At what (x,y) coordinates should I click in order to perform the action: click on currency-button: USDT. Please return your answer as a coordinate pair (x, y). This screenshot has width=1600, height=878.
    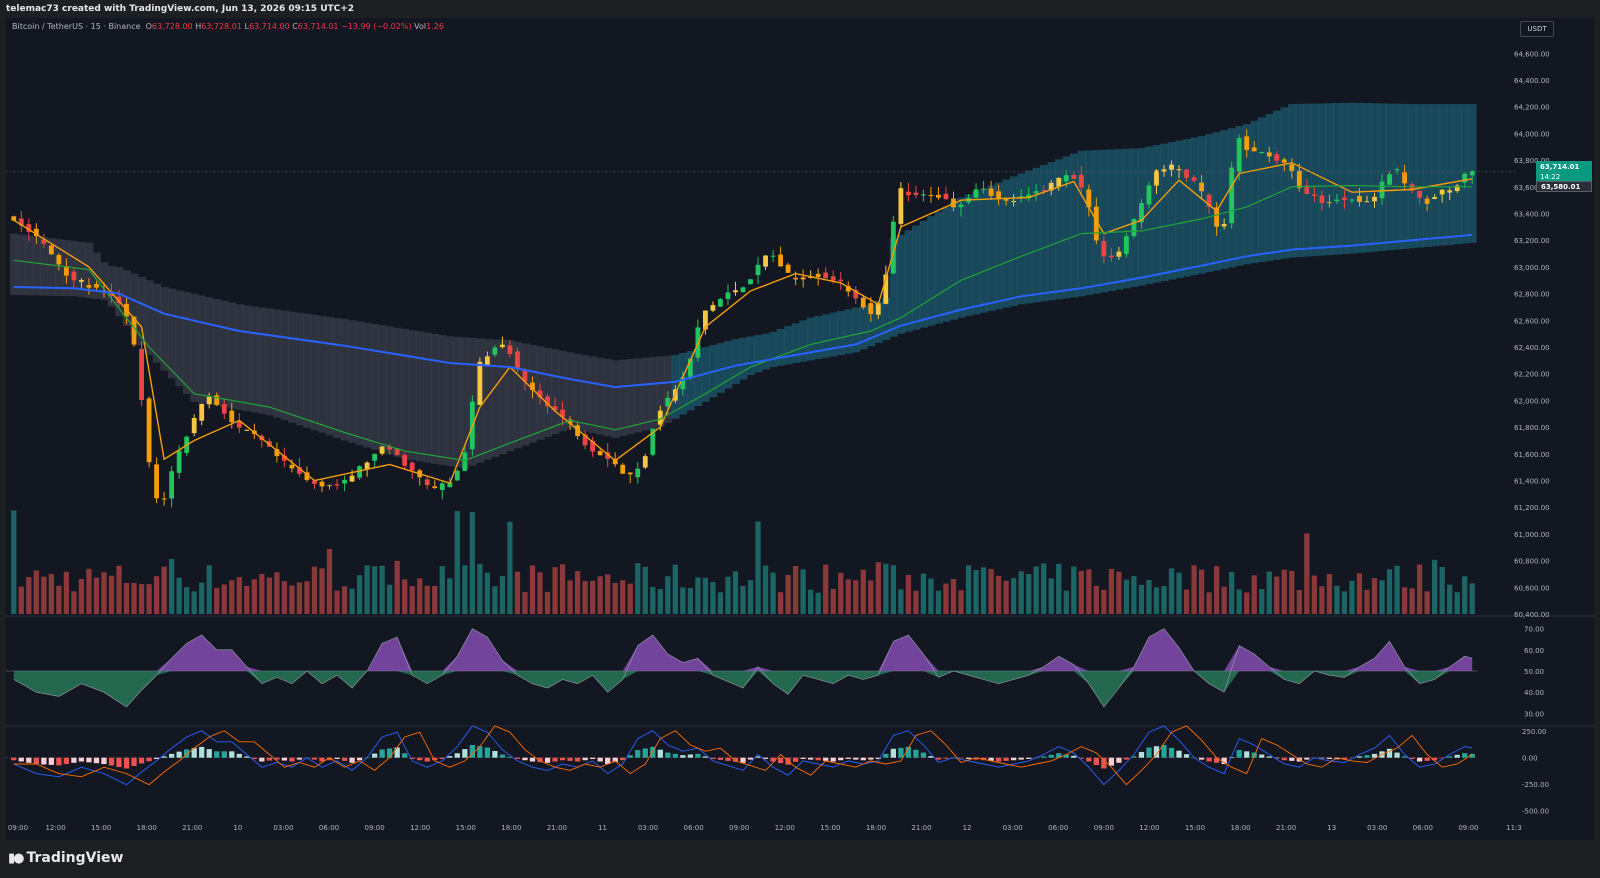
    Looking at the image, I should click on (1537, 29).